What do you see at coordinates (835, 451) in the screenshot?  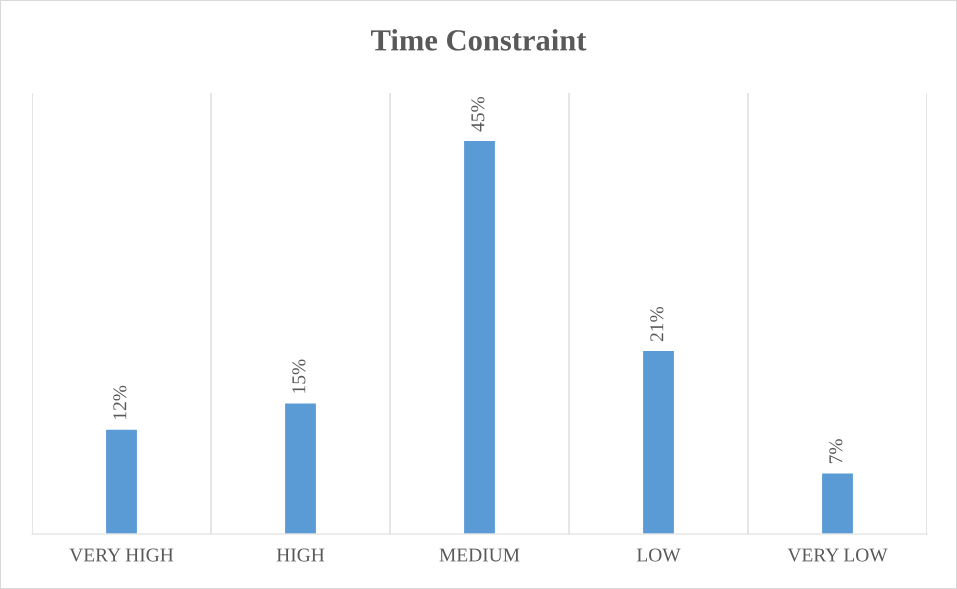 I see `data-label: 7%` at bounding box center [835, 451].